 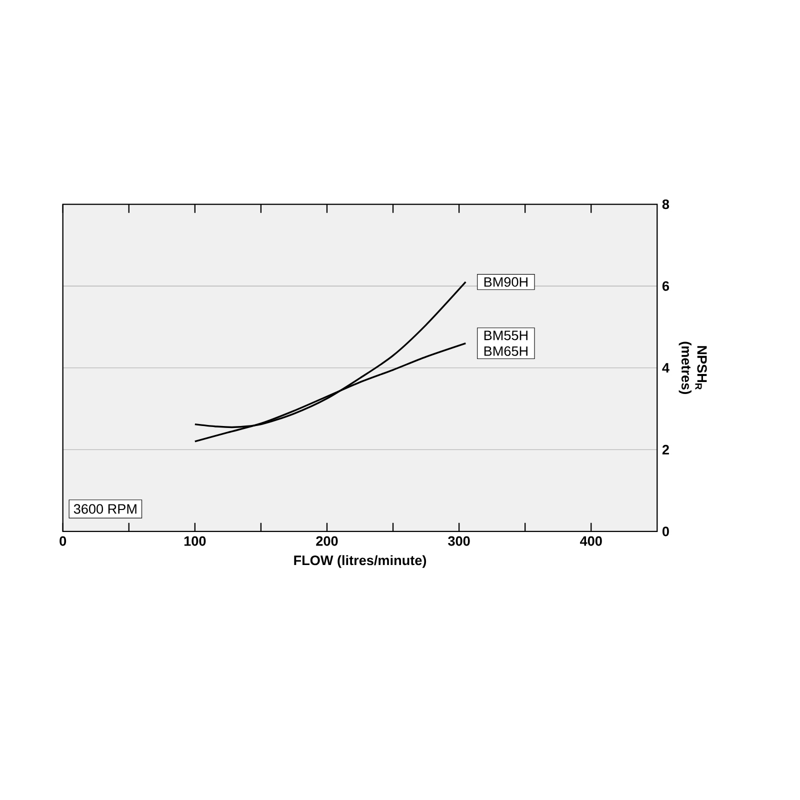 What do you see at coordinates (666, 286) in the screenshot?
I see `y-tick-label: 6` at bounding box center [666, 286].